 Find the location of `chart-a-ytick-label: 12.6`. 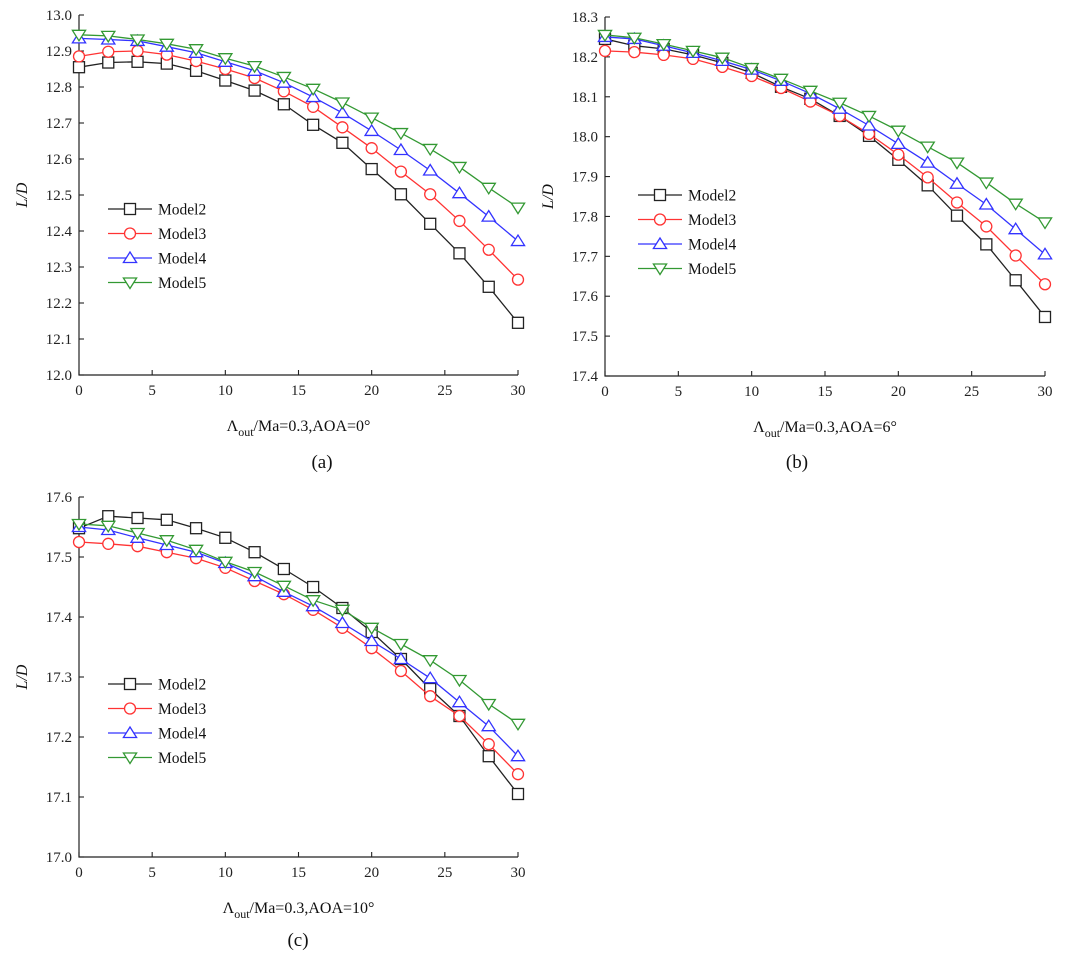

chart-a-ytick-label: 12.6 is located at coordinates (59, 160).